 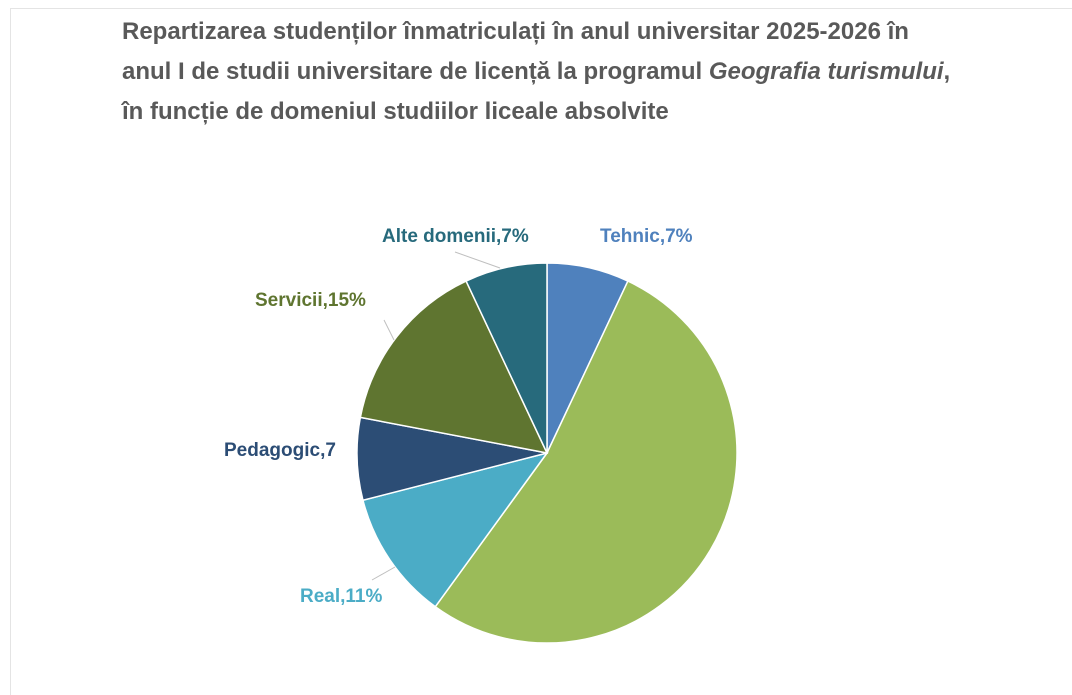 I want to click on data-label: Real,11%, so click(x=341, y=596).